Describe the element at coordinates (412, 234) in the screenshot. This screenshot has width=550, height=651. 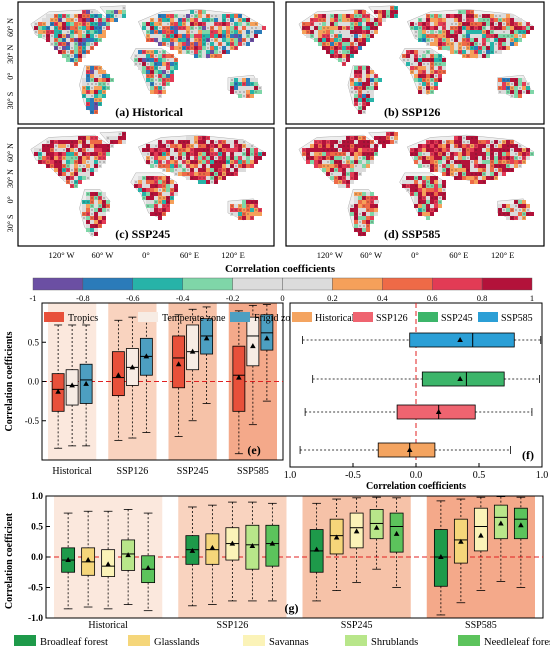
I see `map-panel-label: (d) SSP585` at that location.